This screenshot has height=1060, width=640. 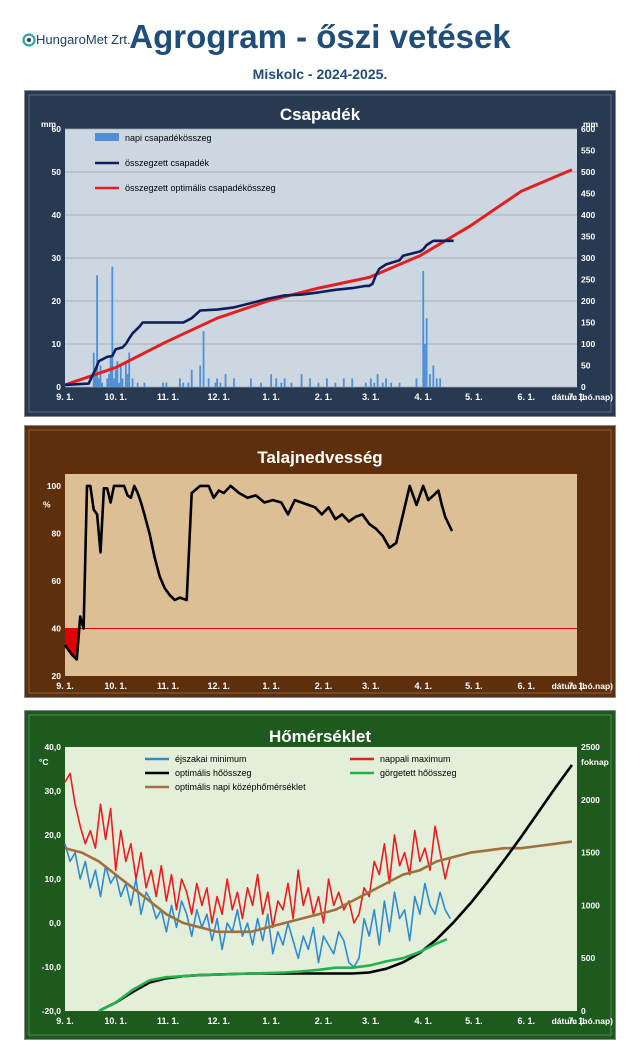 What do you see at coordinates (57, 676) in the screenshot?
I see `y-tick-label: 20` at bounding box center [57, 676].